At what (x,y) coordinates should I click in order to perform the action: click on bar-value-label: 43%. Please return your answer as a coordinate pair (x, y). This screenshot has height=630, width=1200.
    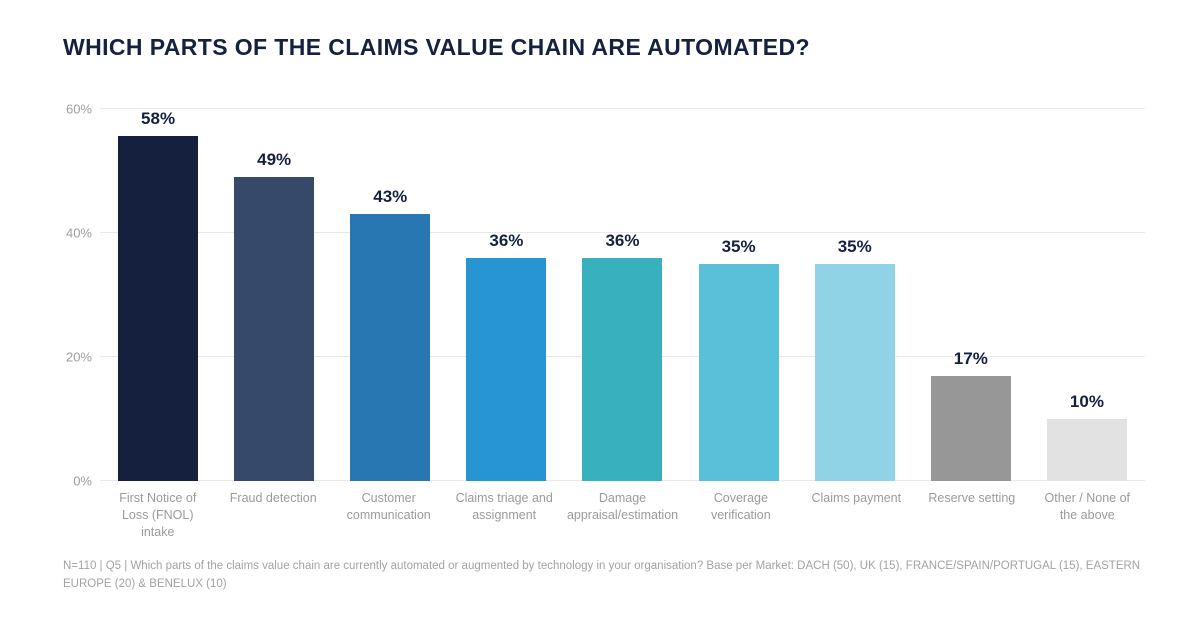
    Looking at the image, I should click on (390, 197).